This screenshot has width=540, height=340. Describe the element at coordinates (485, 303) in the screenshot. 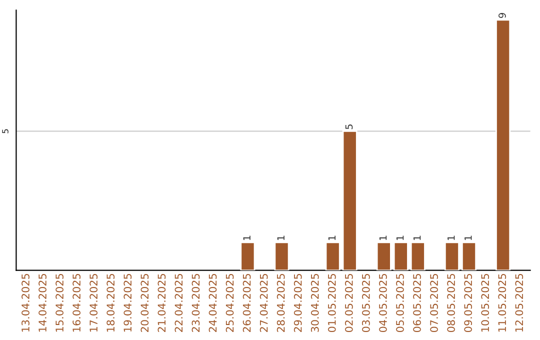

I see `x-tick-label: 10.05.2025` at that location.